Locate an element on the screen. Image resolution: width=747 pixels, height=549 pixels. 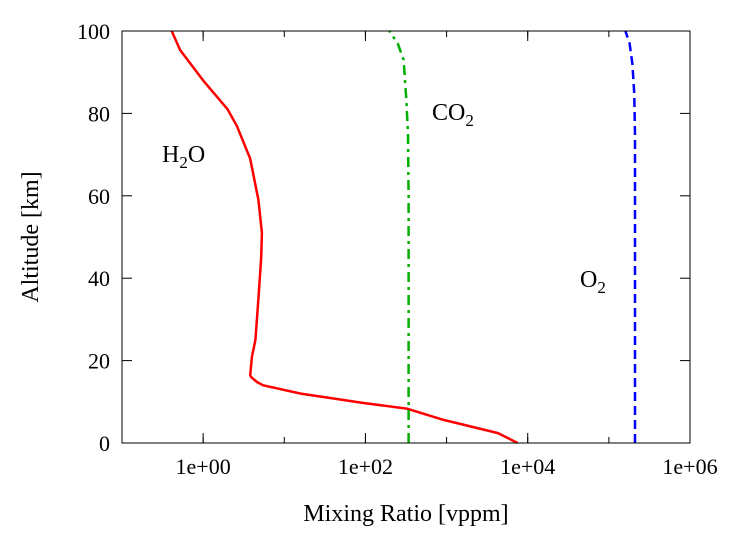
x-tick-label: 1e+06 is located at coordinates (689, 466).